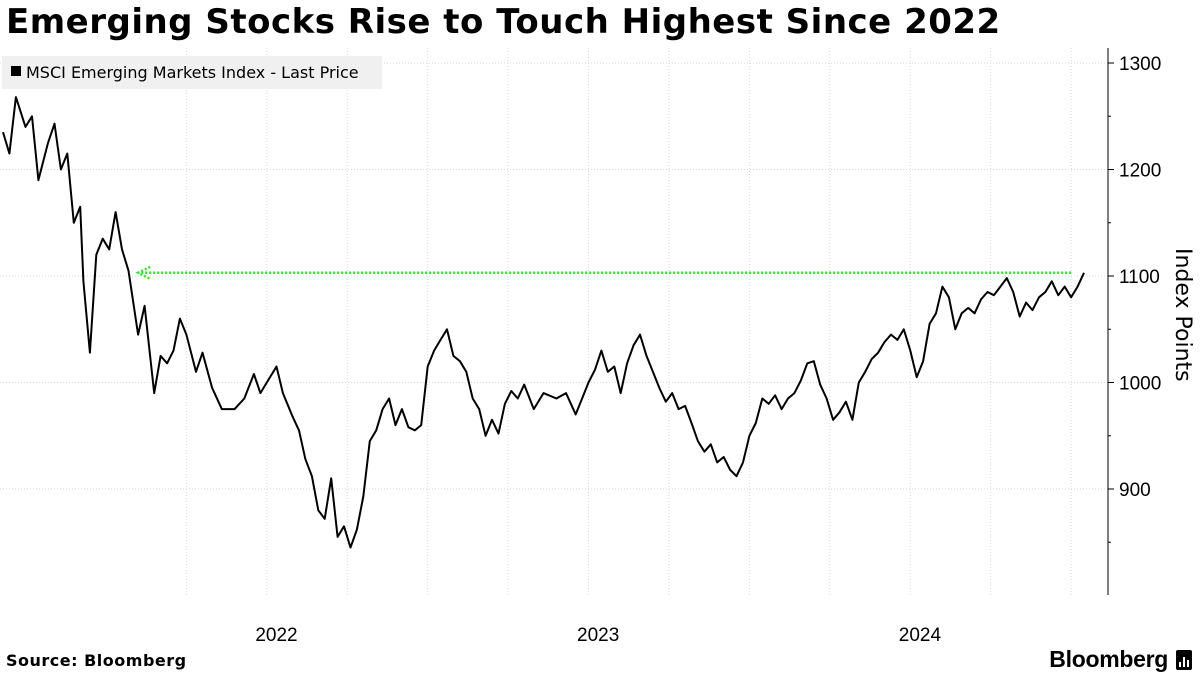 The image size is (1200, 675). I want to click on bloomberg-chart-icon, so click(1184, 659).